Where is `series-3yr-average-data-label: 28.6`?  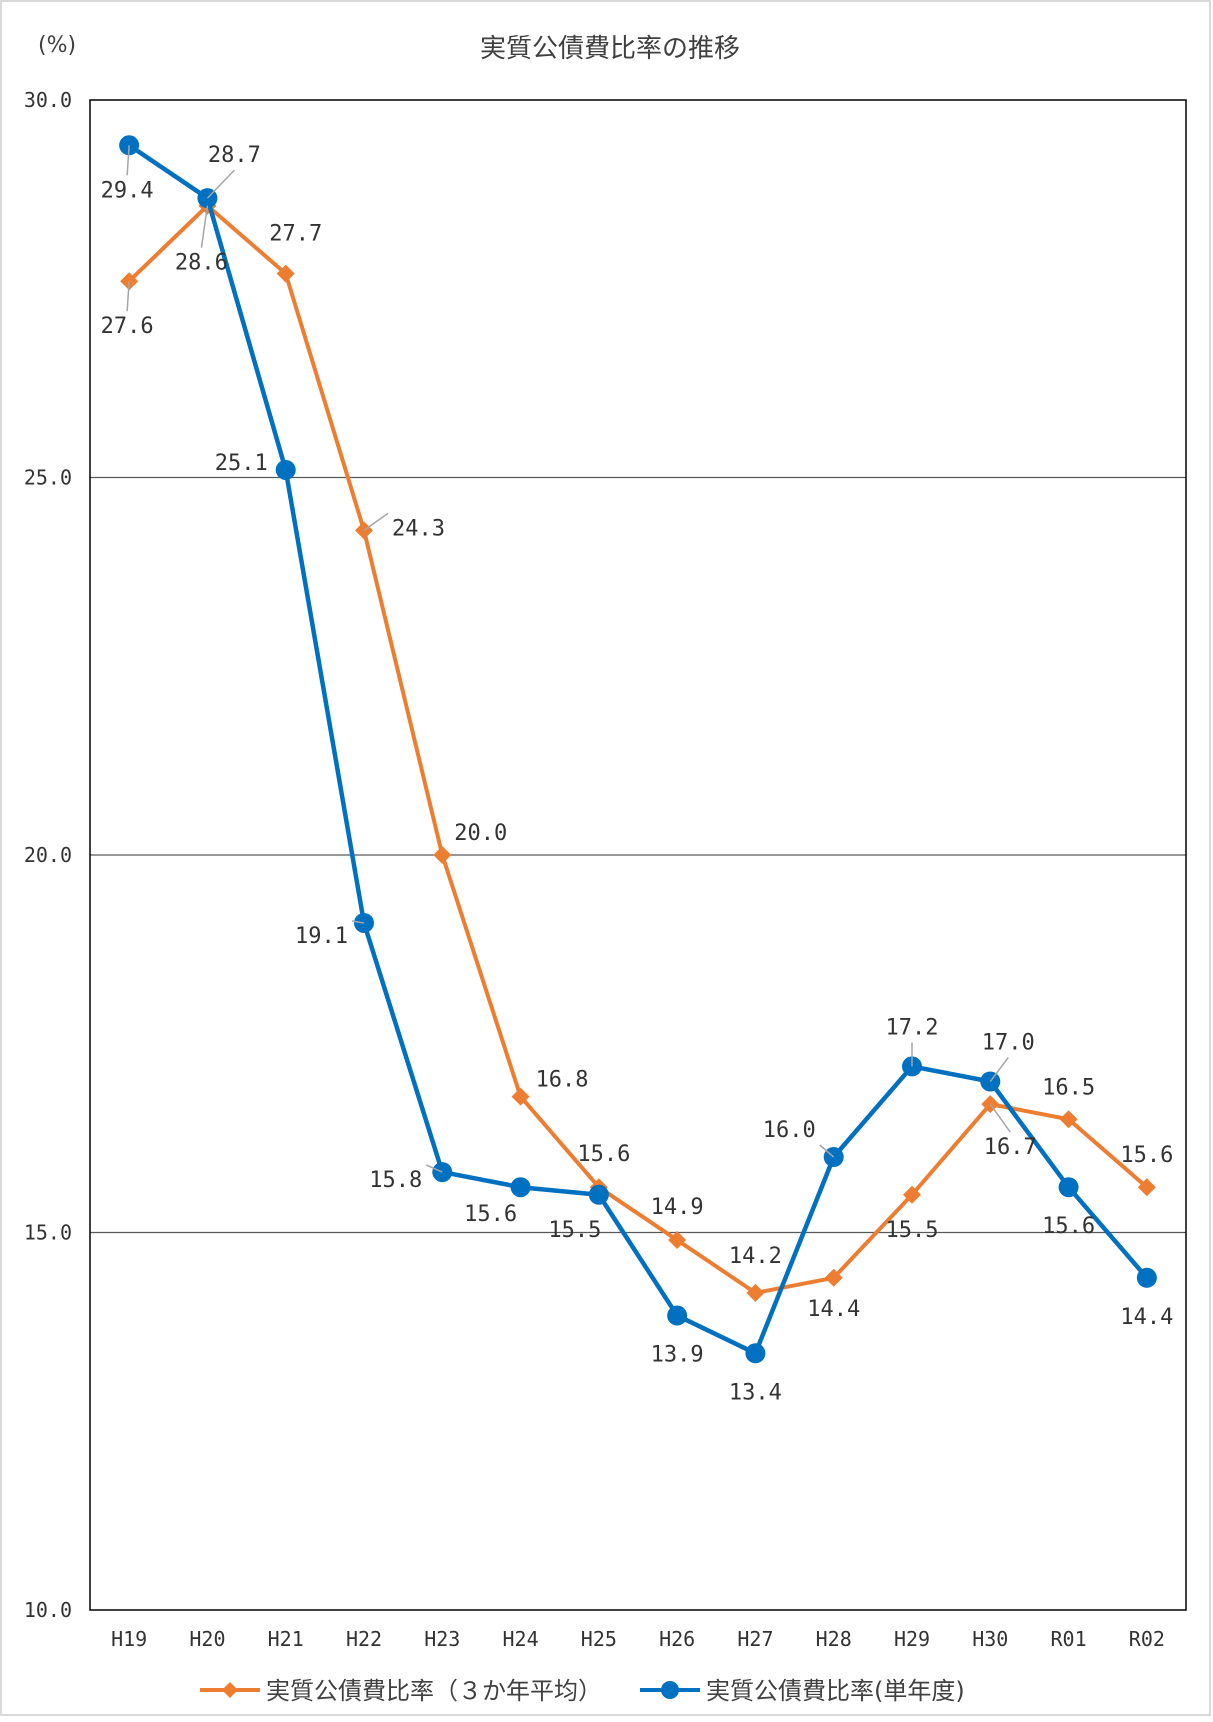 series-3yr-average-data-label: 28.6 is located at coordinates (201, 263).